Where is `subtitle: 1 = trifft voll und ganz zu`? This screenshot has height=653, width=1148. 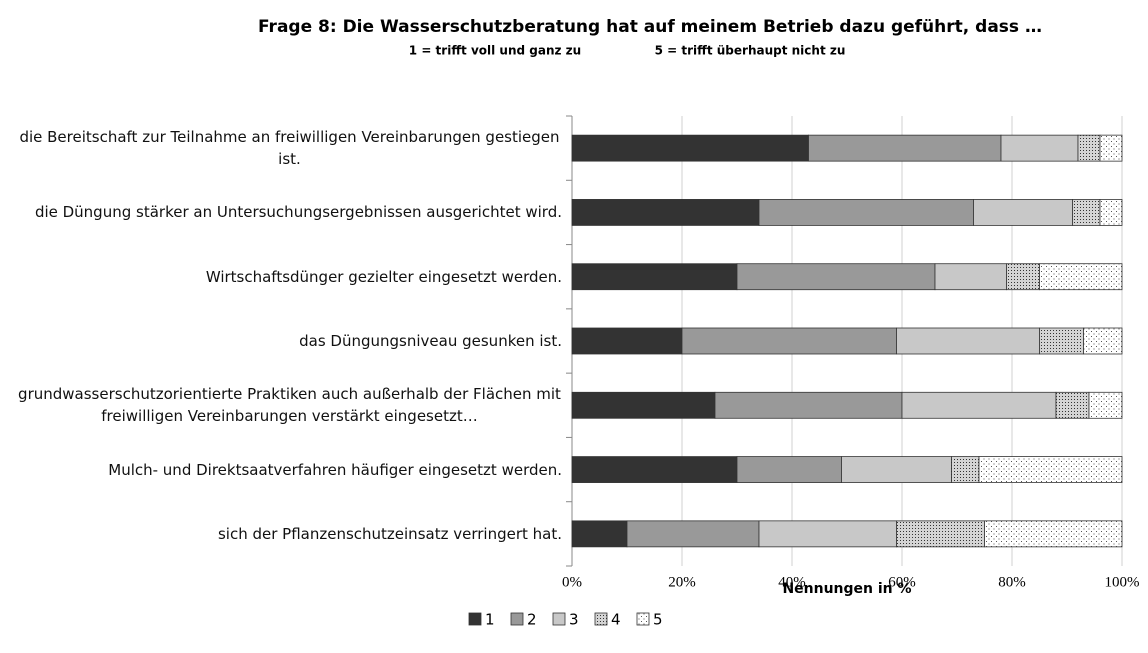 subtitle: 1 = trifft voll und ganz zu is located at coordinates (495, 51).